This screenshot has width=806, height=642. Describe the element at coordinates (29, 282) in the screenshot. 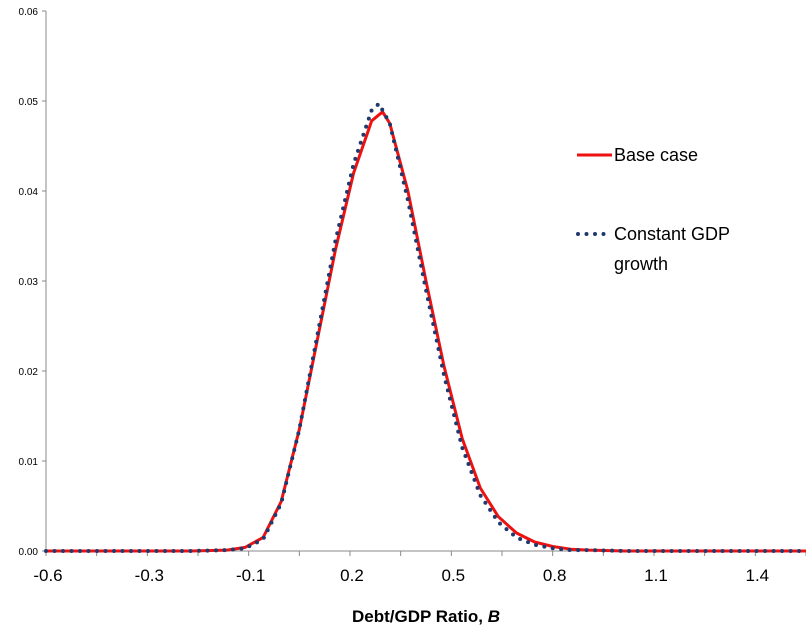

I see `y-tick-label: 0.03` at that location.